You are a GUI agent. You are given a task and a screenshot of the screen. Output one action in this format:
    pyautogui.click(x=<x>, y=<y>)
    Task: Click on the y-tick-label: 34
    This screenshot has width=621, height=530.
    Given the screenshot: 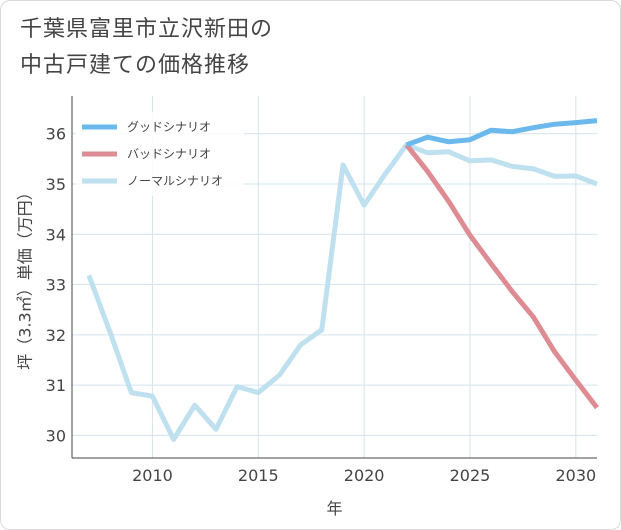 What is the action you would take?
    pyautogui.click(x=56, y=234)
    